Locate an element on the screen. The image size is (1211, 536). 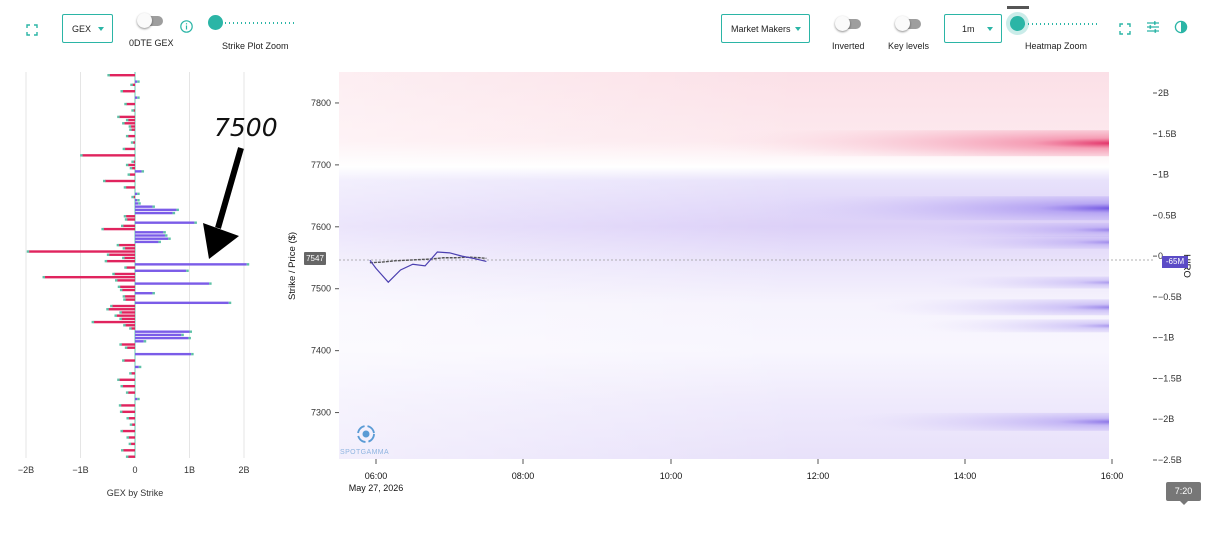
hiro-tick-label: −1.5B is located at coordinates (1170, 378).